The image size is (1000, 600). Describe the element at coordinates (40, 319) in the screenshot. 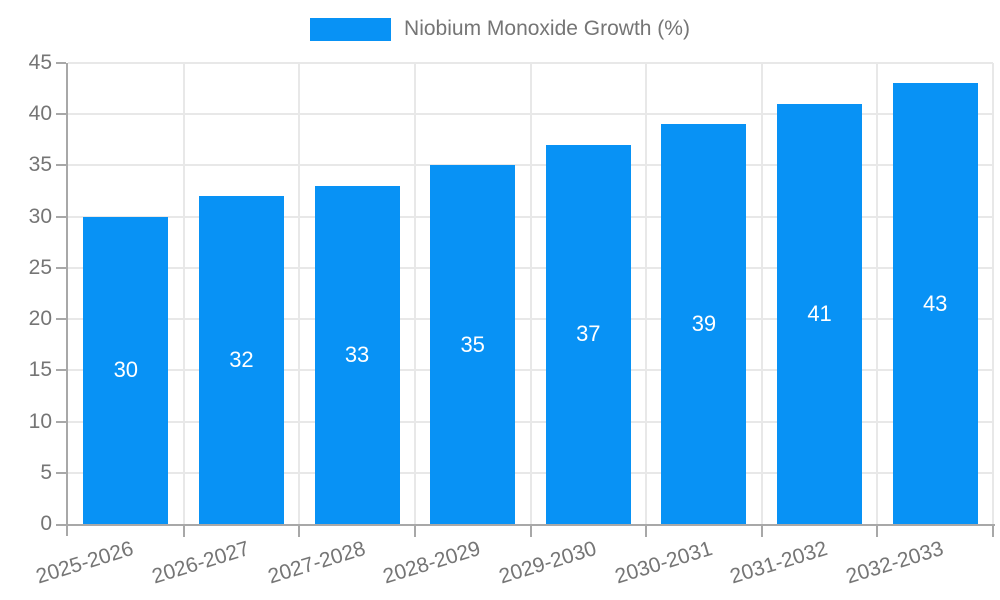

I see `y-tick-label: 20` at that location.